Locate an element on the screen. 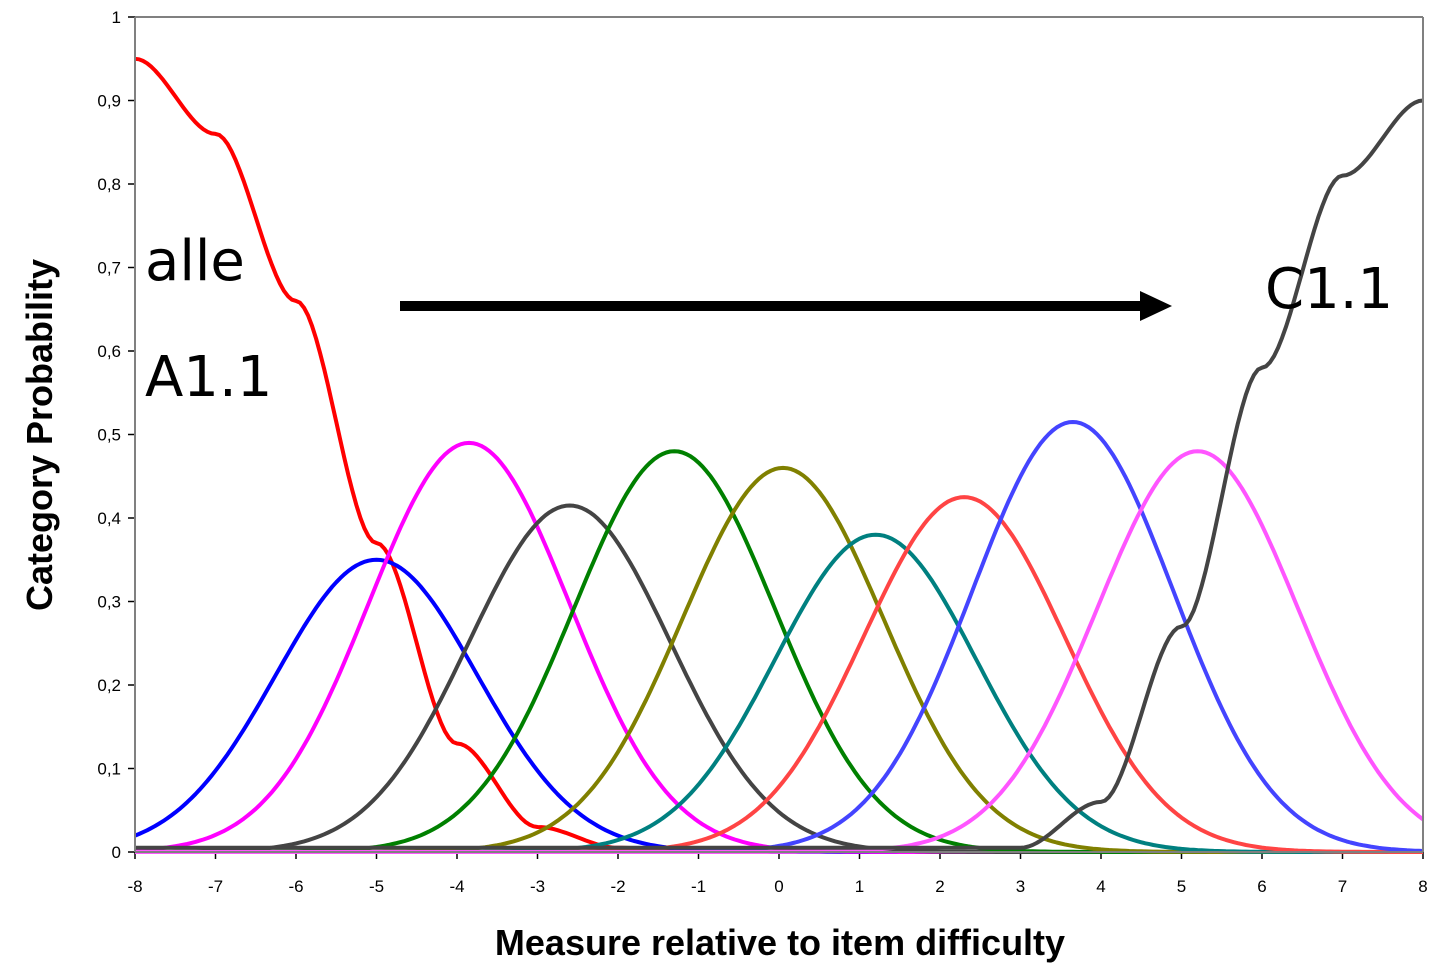 The image size is (1435, 963). y-tick-label: 1 is located at coordinates (116, 17).